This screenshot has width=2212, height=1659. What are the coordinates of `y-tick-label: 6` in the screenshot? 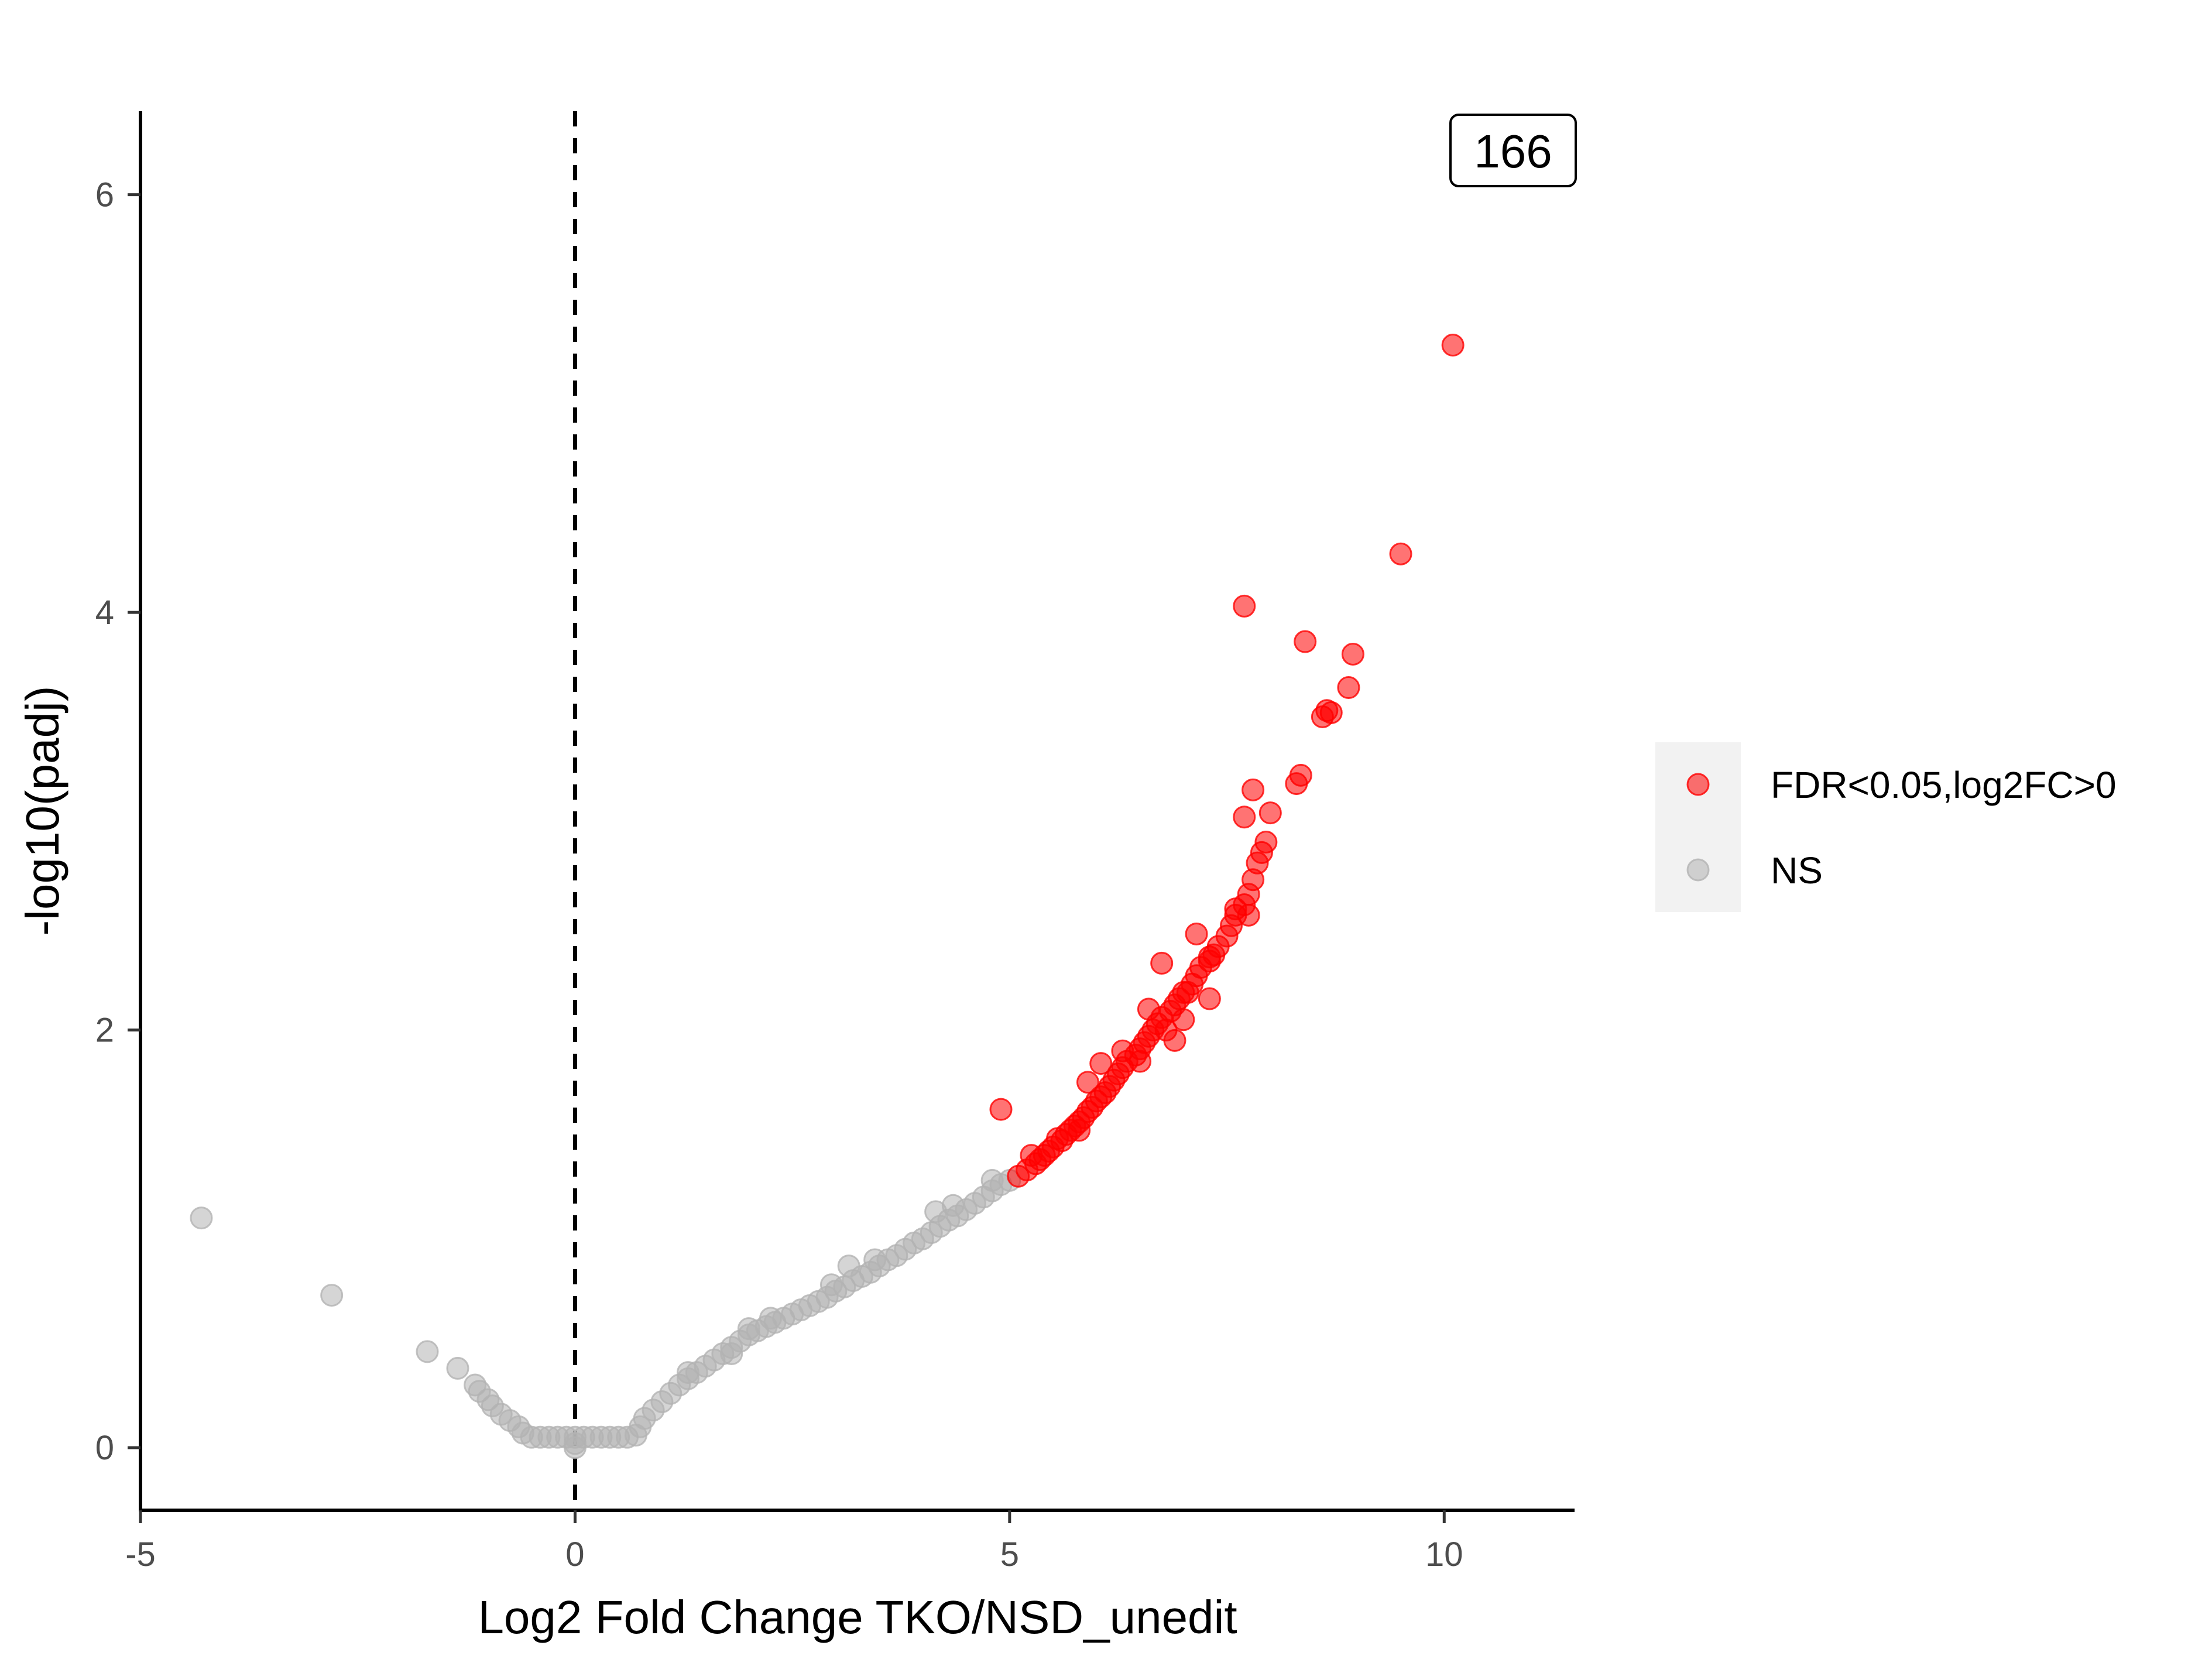 It's located at (104, 195).